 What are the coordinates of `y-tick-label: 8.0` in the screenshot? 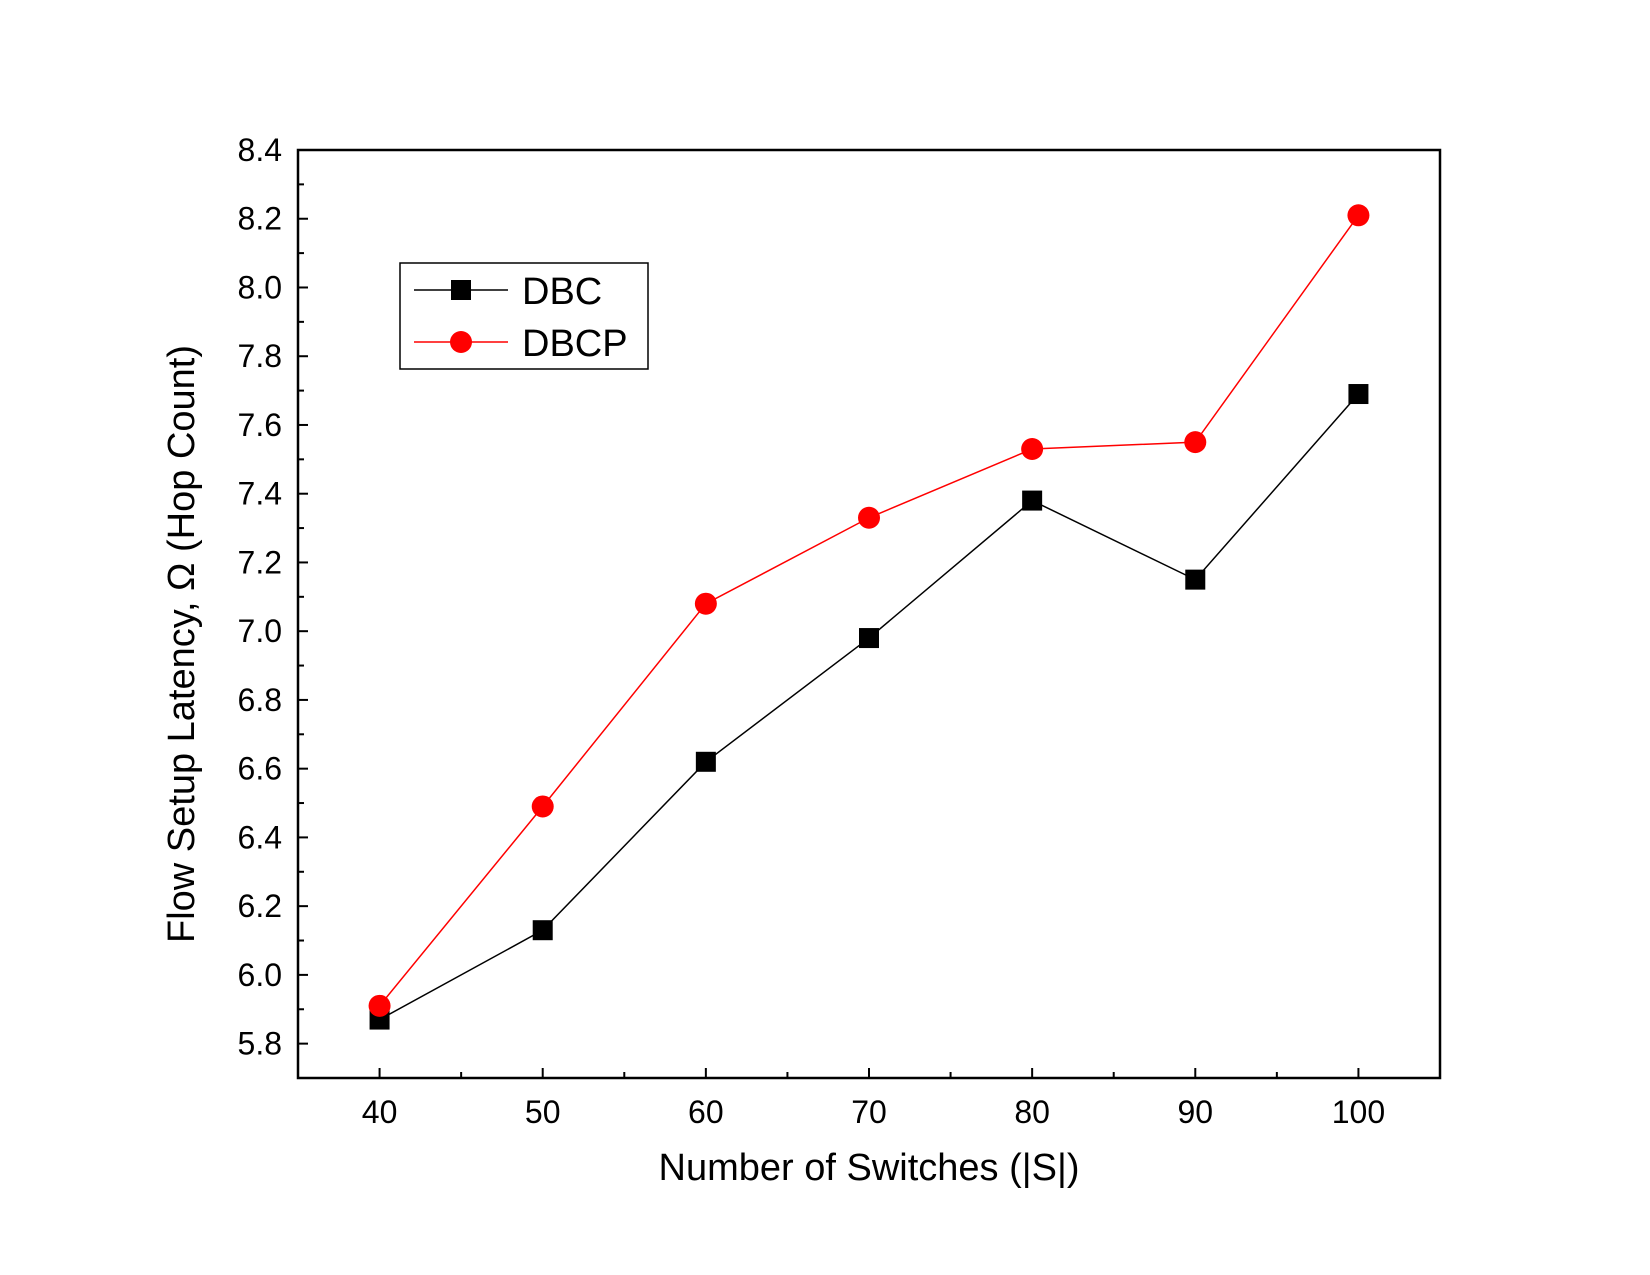 It's located at (260, 287).